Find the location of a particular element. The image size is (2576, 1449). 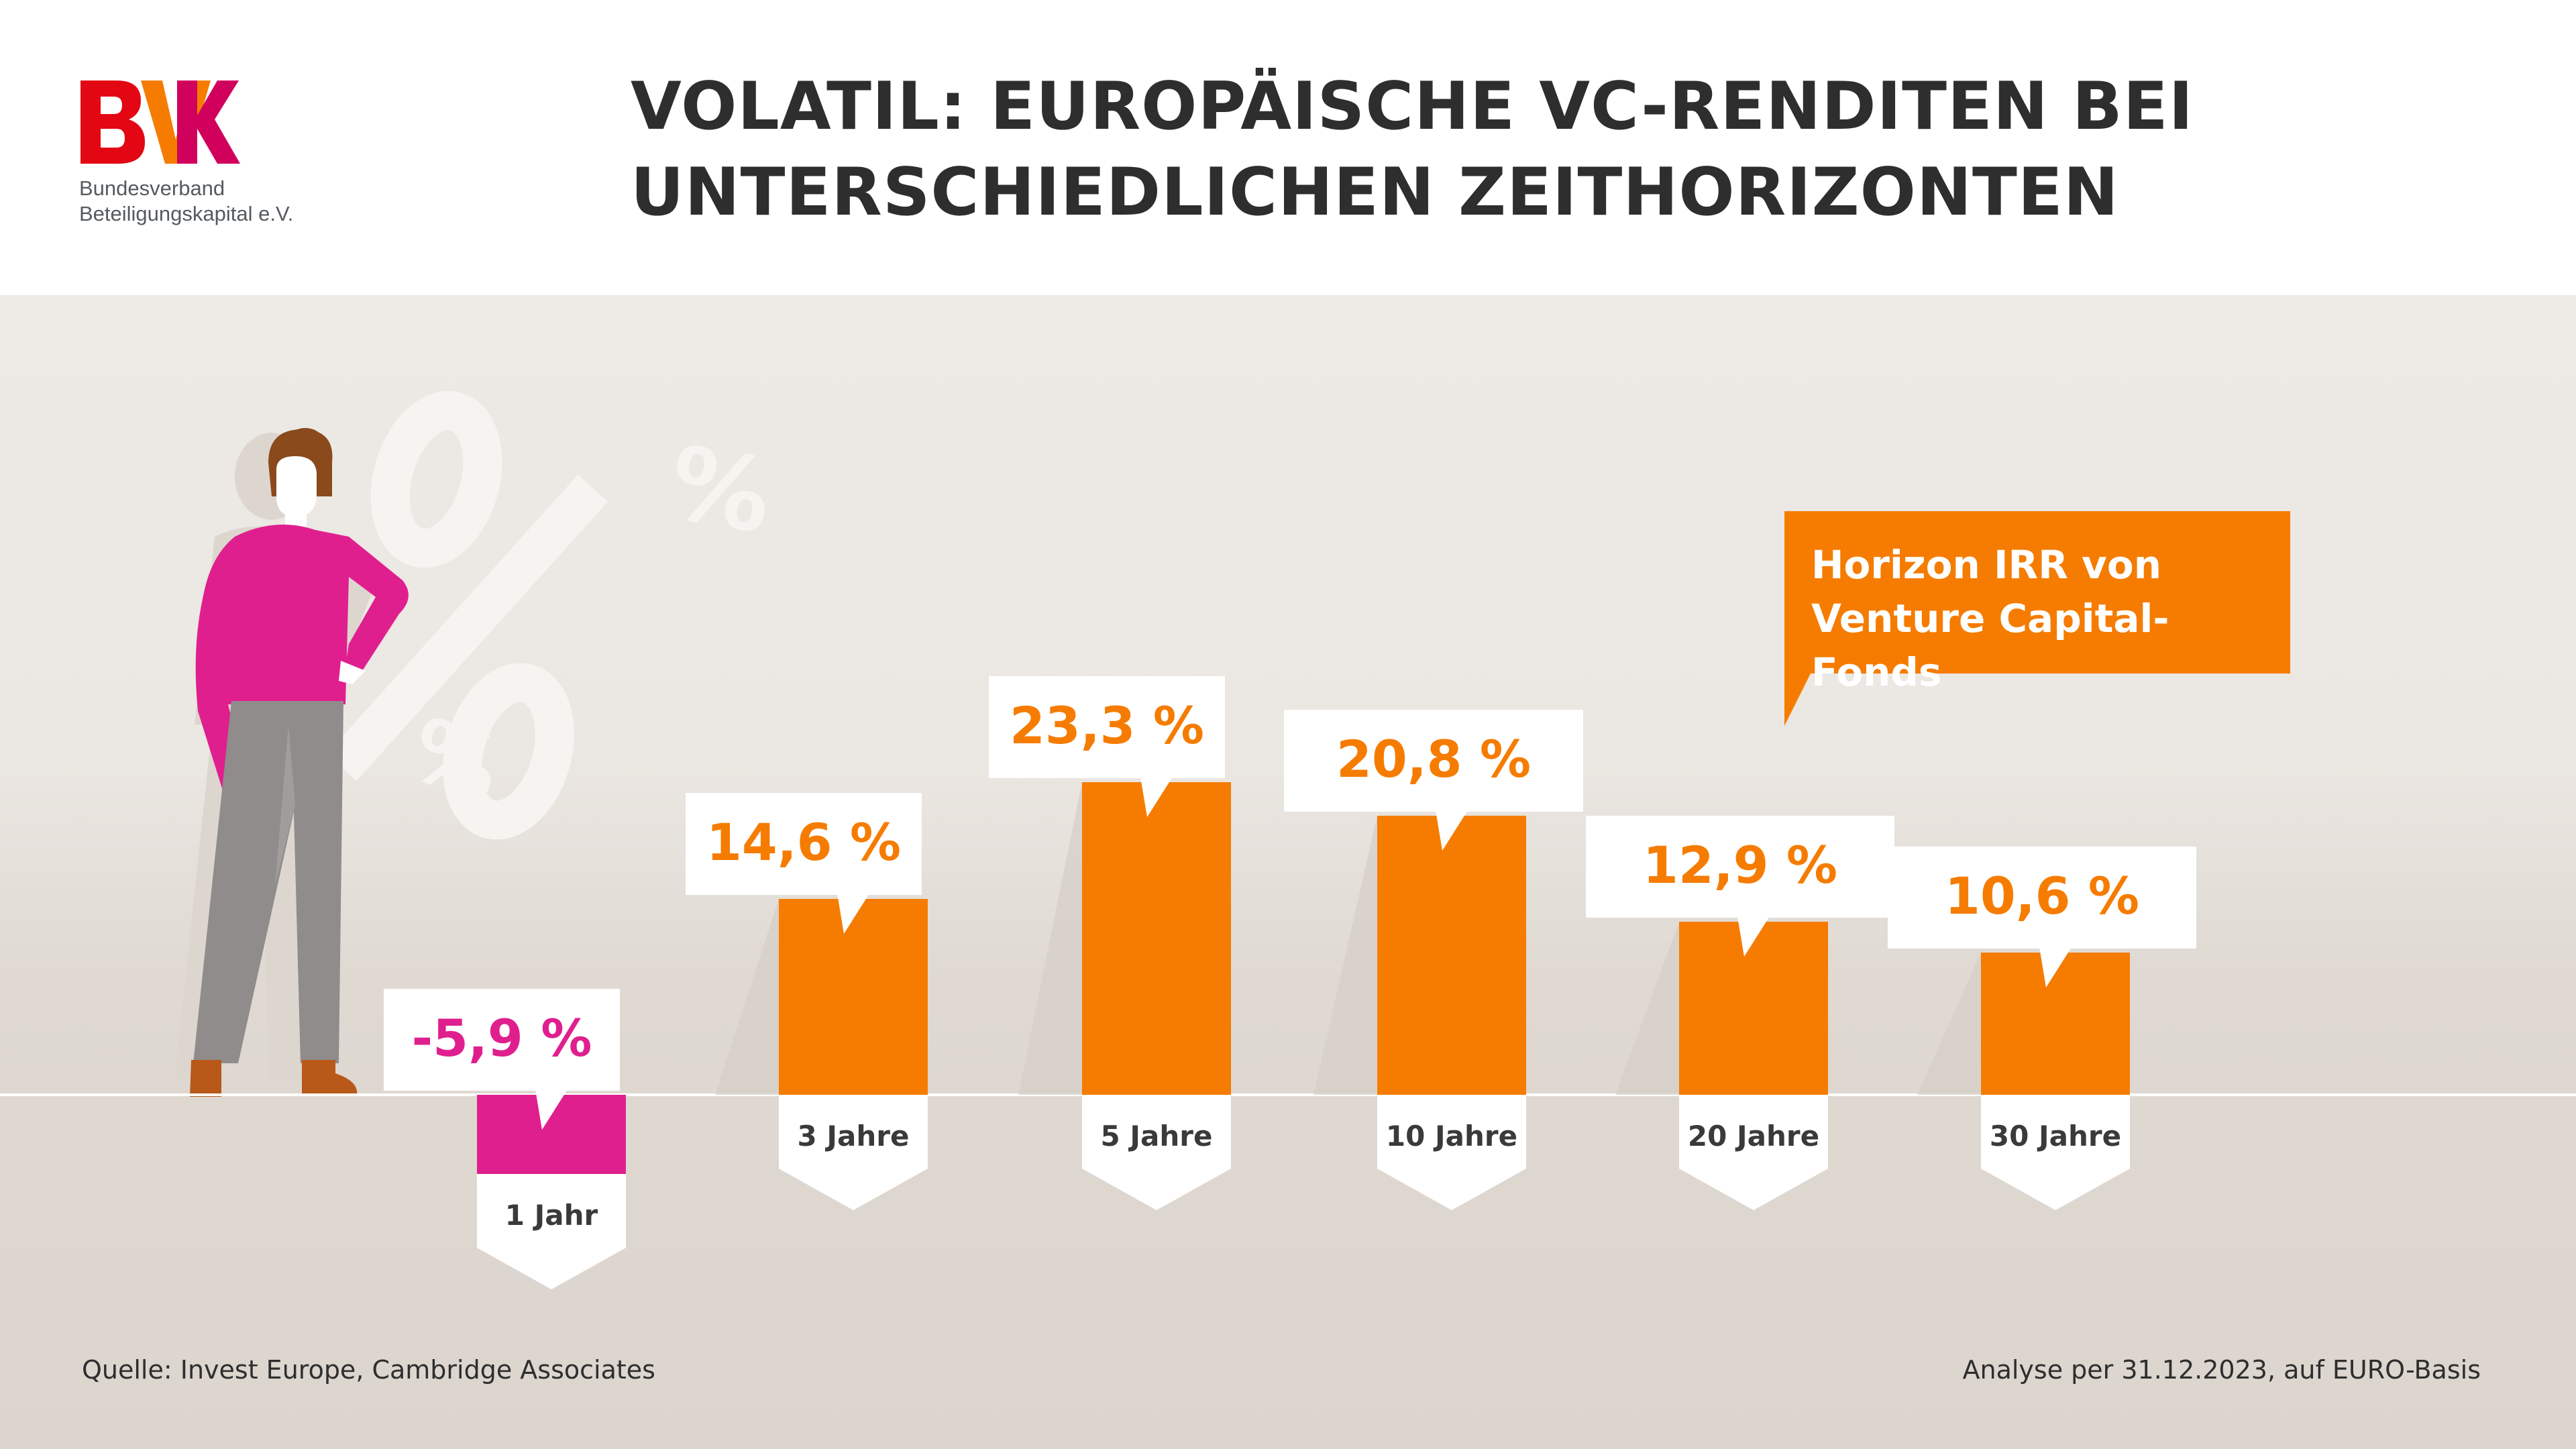

data-label: 20,8 % is located at coordinates (1433, 759).